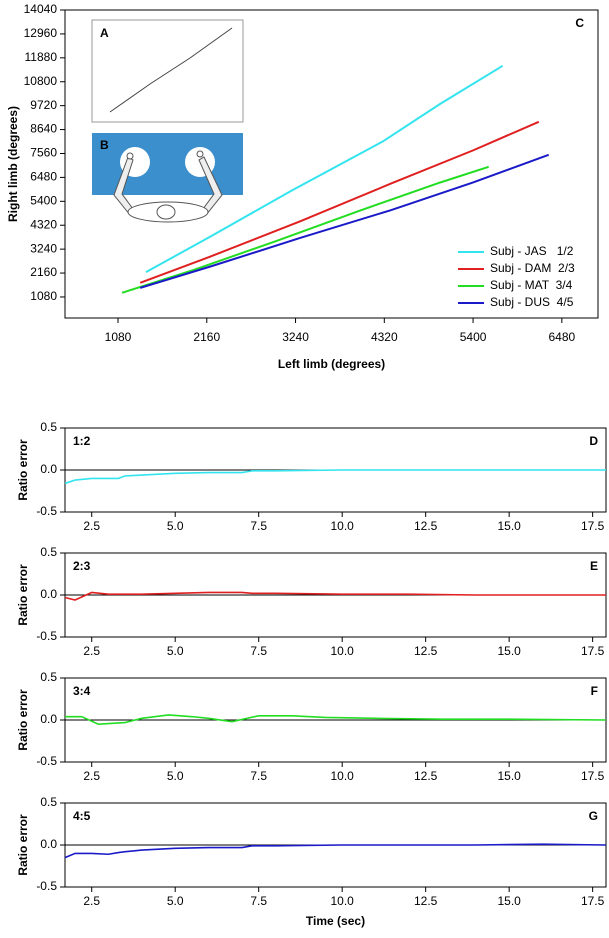 This screenshot has height=938, width=609. I want to click on ratio-label: 1:2, so click(82, 441).